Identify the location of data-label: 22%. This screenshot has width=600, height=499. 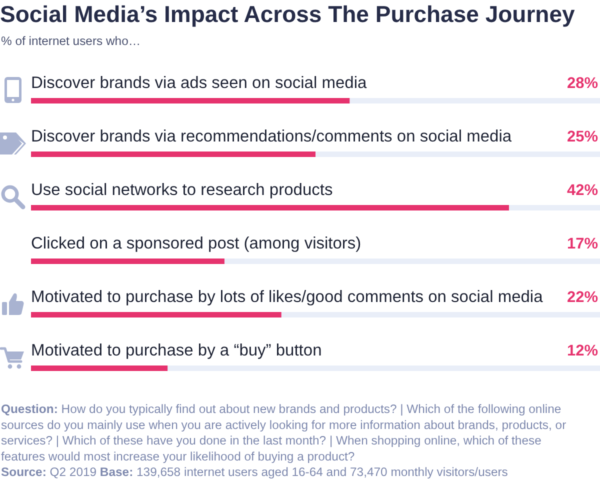
(582, 297).